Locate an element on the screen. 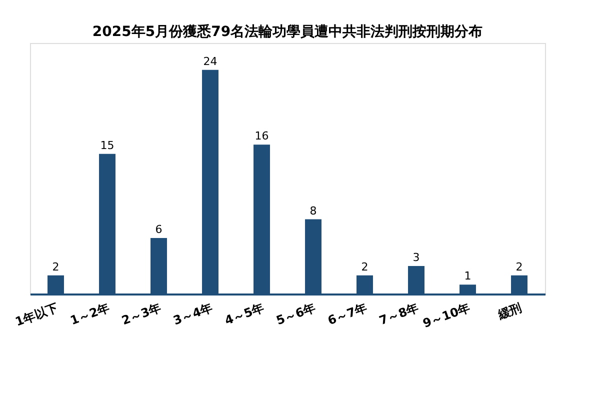 Image resolution: width=600 pixels, height=400 pixels. data-label: 3 is located at coordinates (416, 257).